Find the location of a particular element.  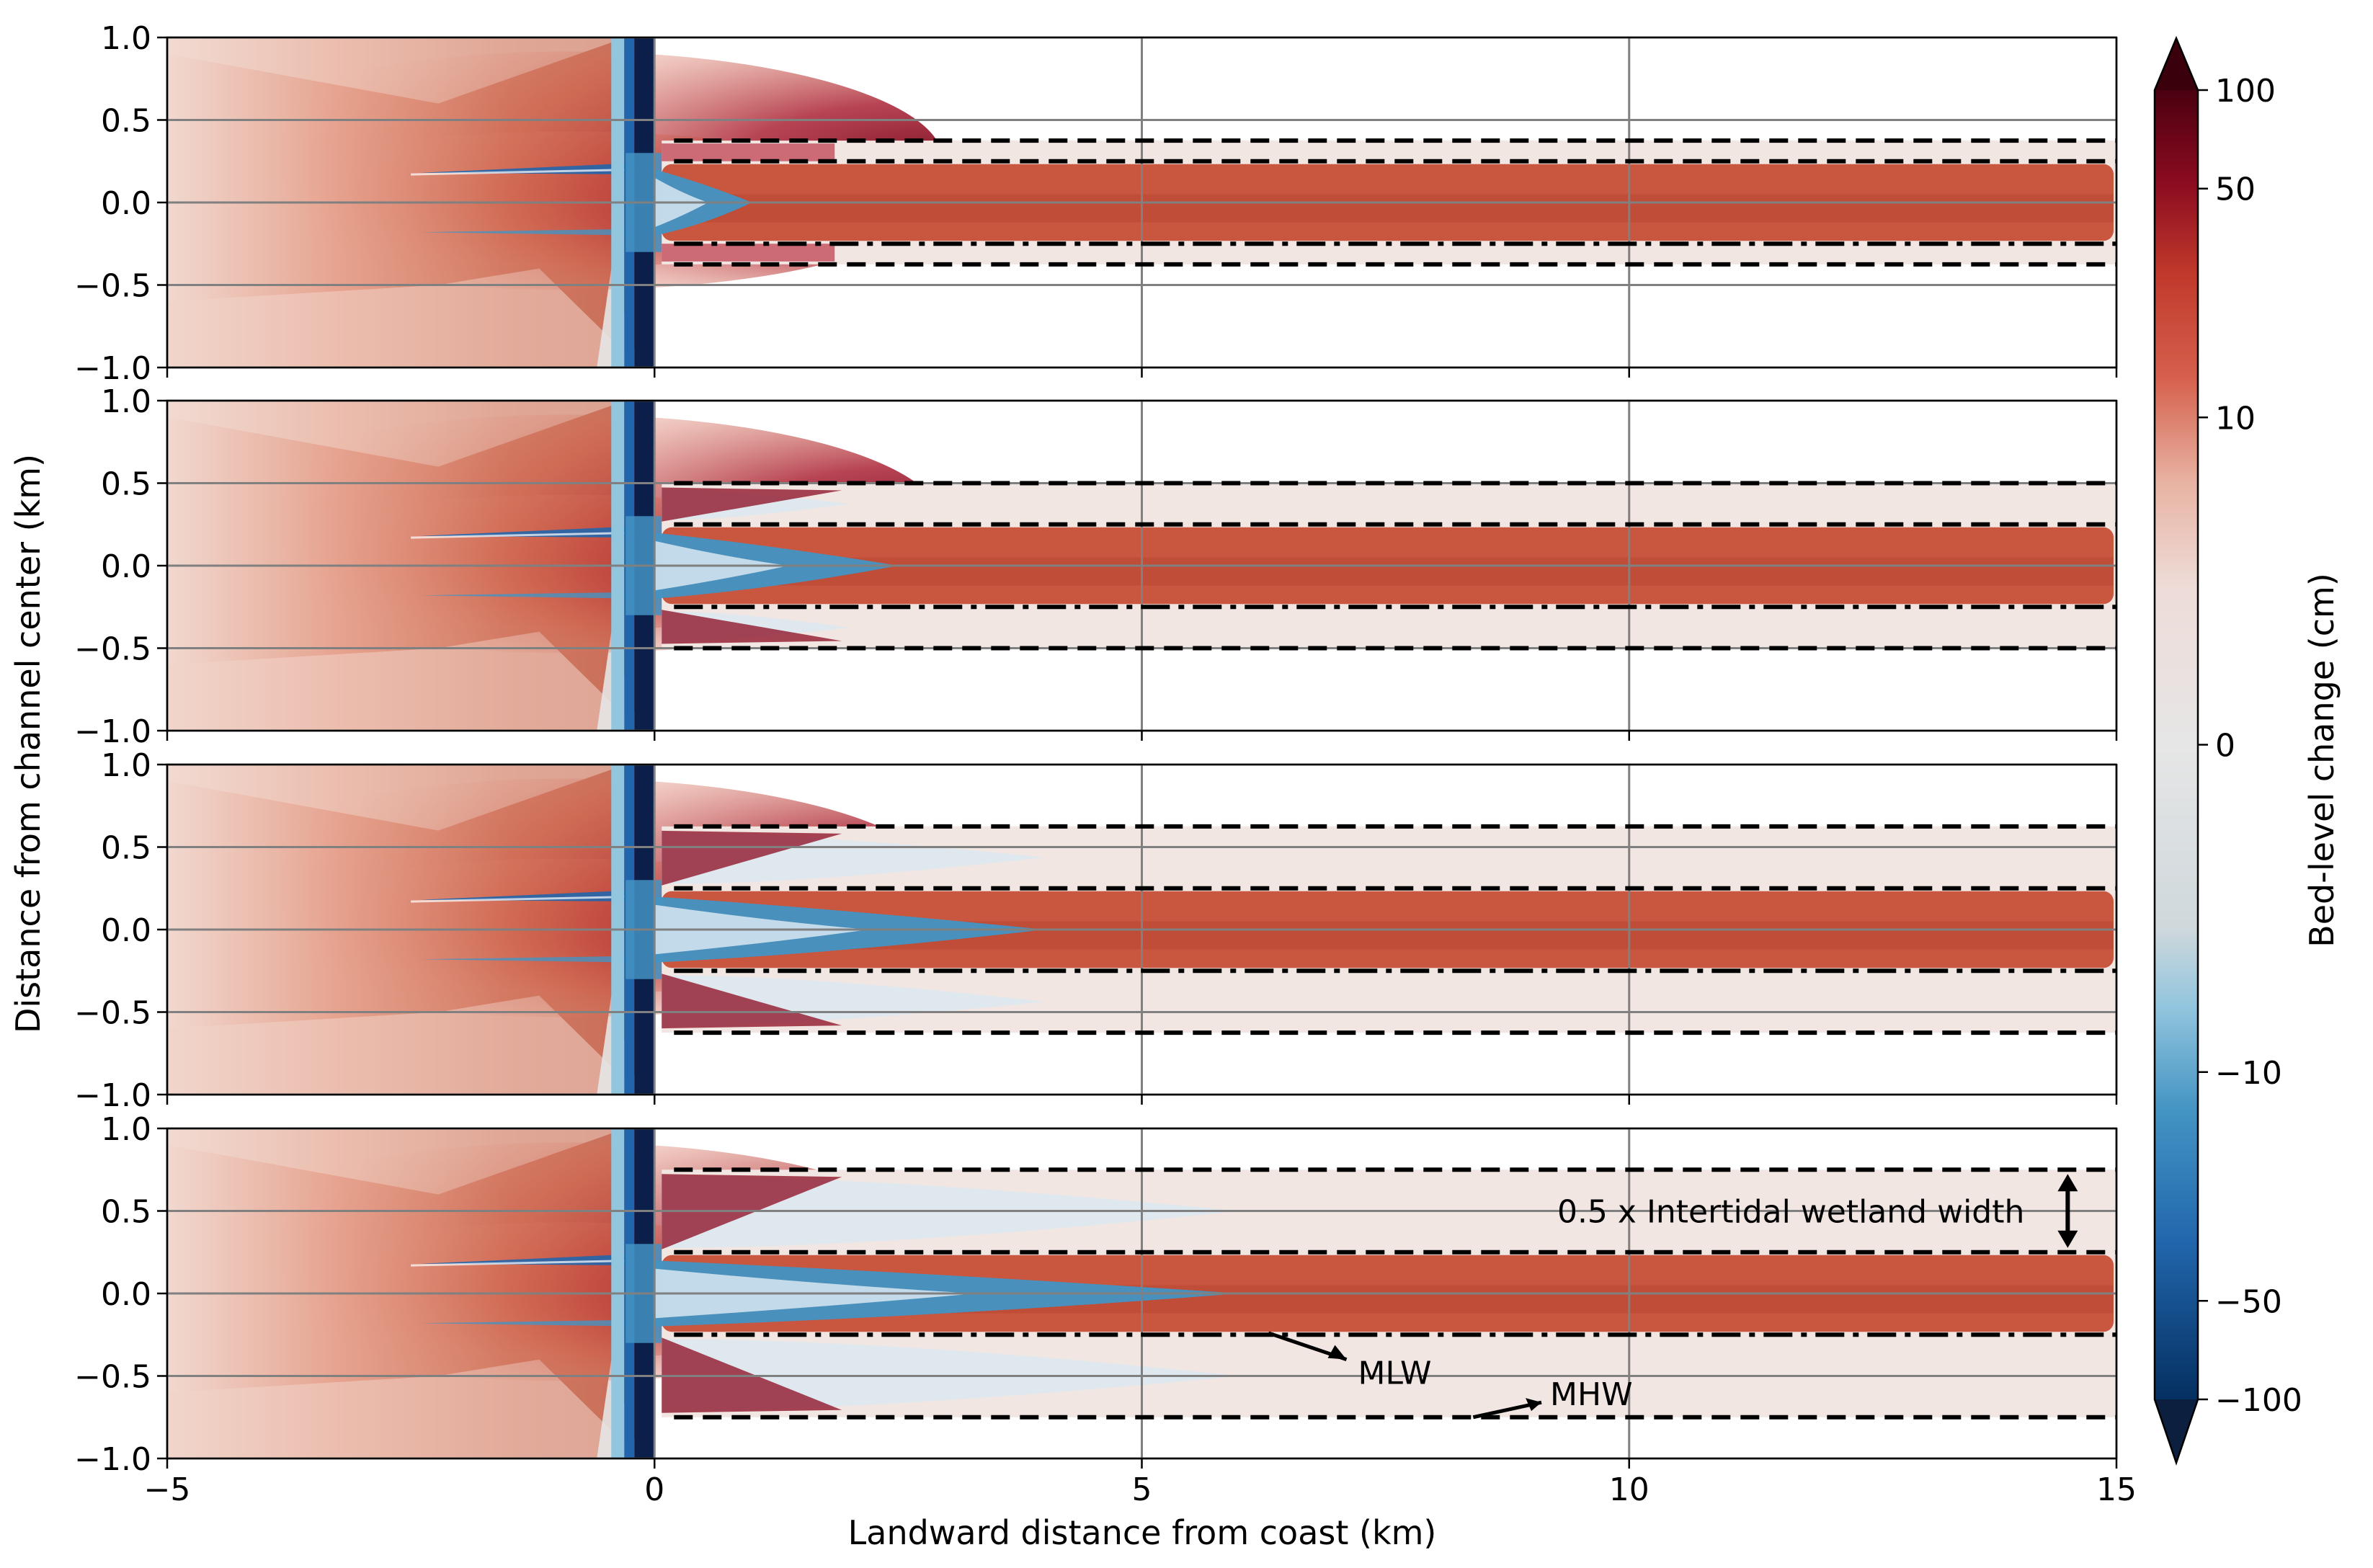

colorbar-tick-label: −50 is located at coordinates (2248, 1301).